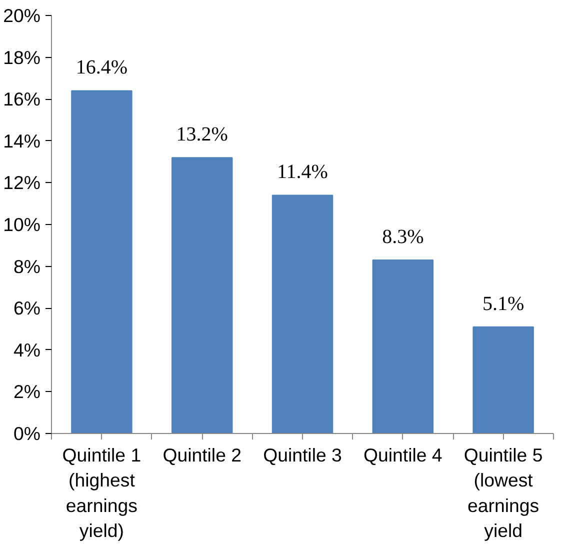 The height and width of the screenshot is (544, 563). Describe the element at coordinates (22, 15) in the screenshot. I see `y-tick-label: 20%` at that location.